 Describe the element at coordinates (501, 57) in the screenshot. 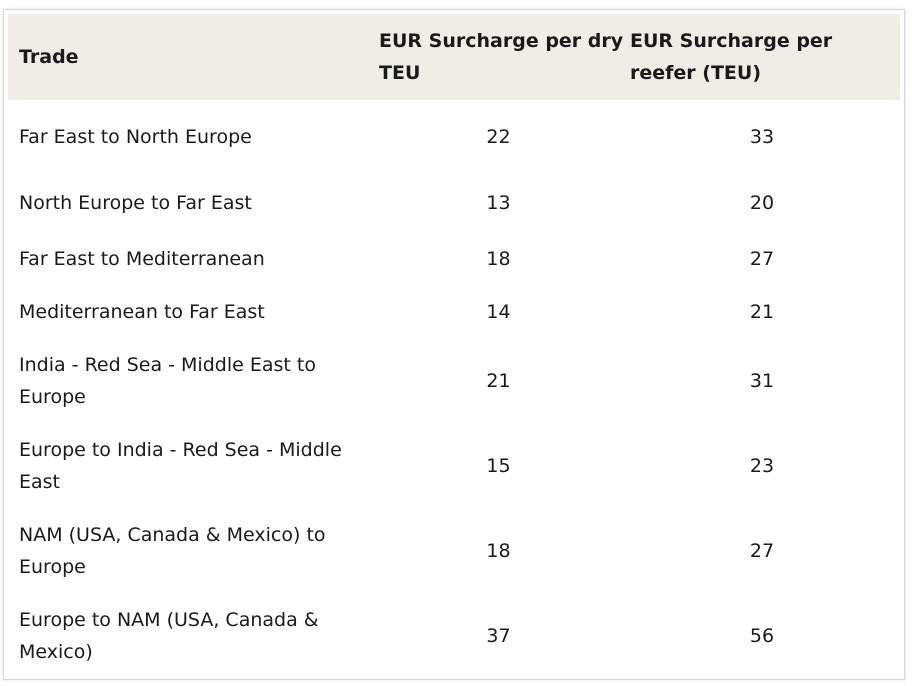

I see `header-dry-surcharge: EUR Surcharge per dry TEU` at that location.